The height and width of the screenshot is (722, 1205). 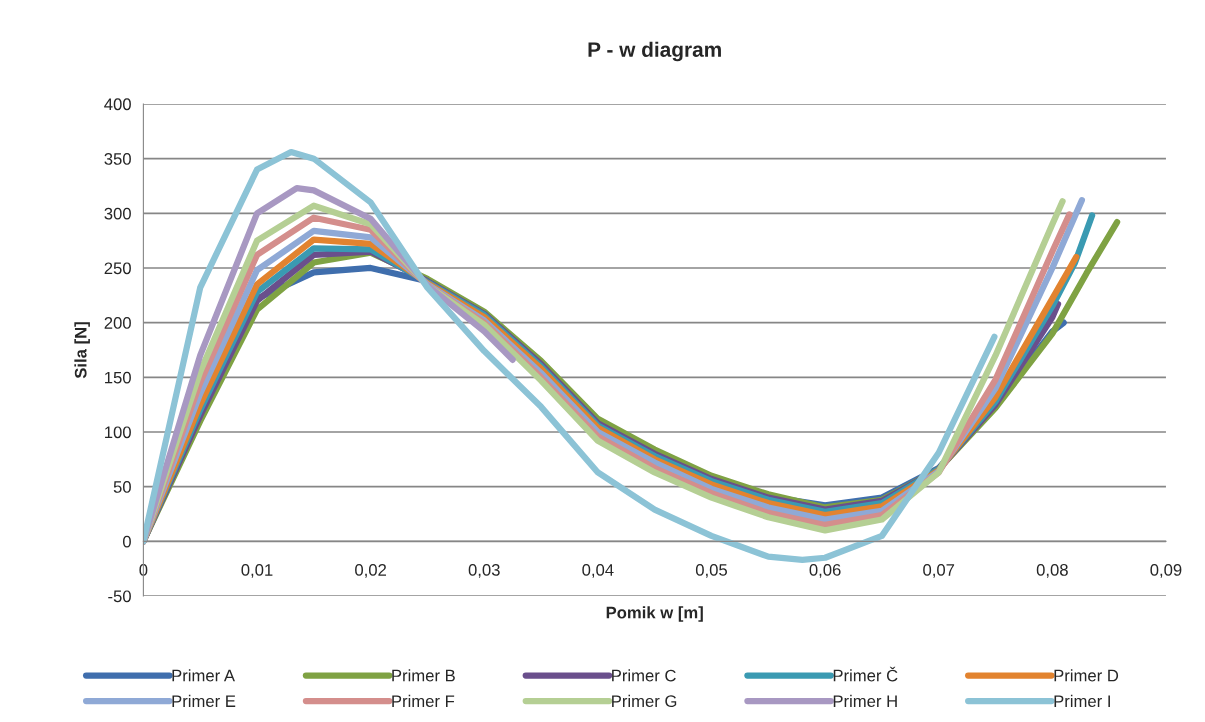 I want to click on legend-label: Primer H, so click(x=865, y=701).